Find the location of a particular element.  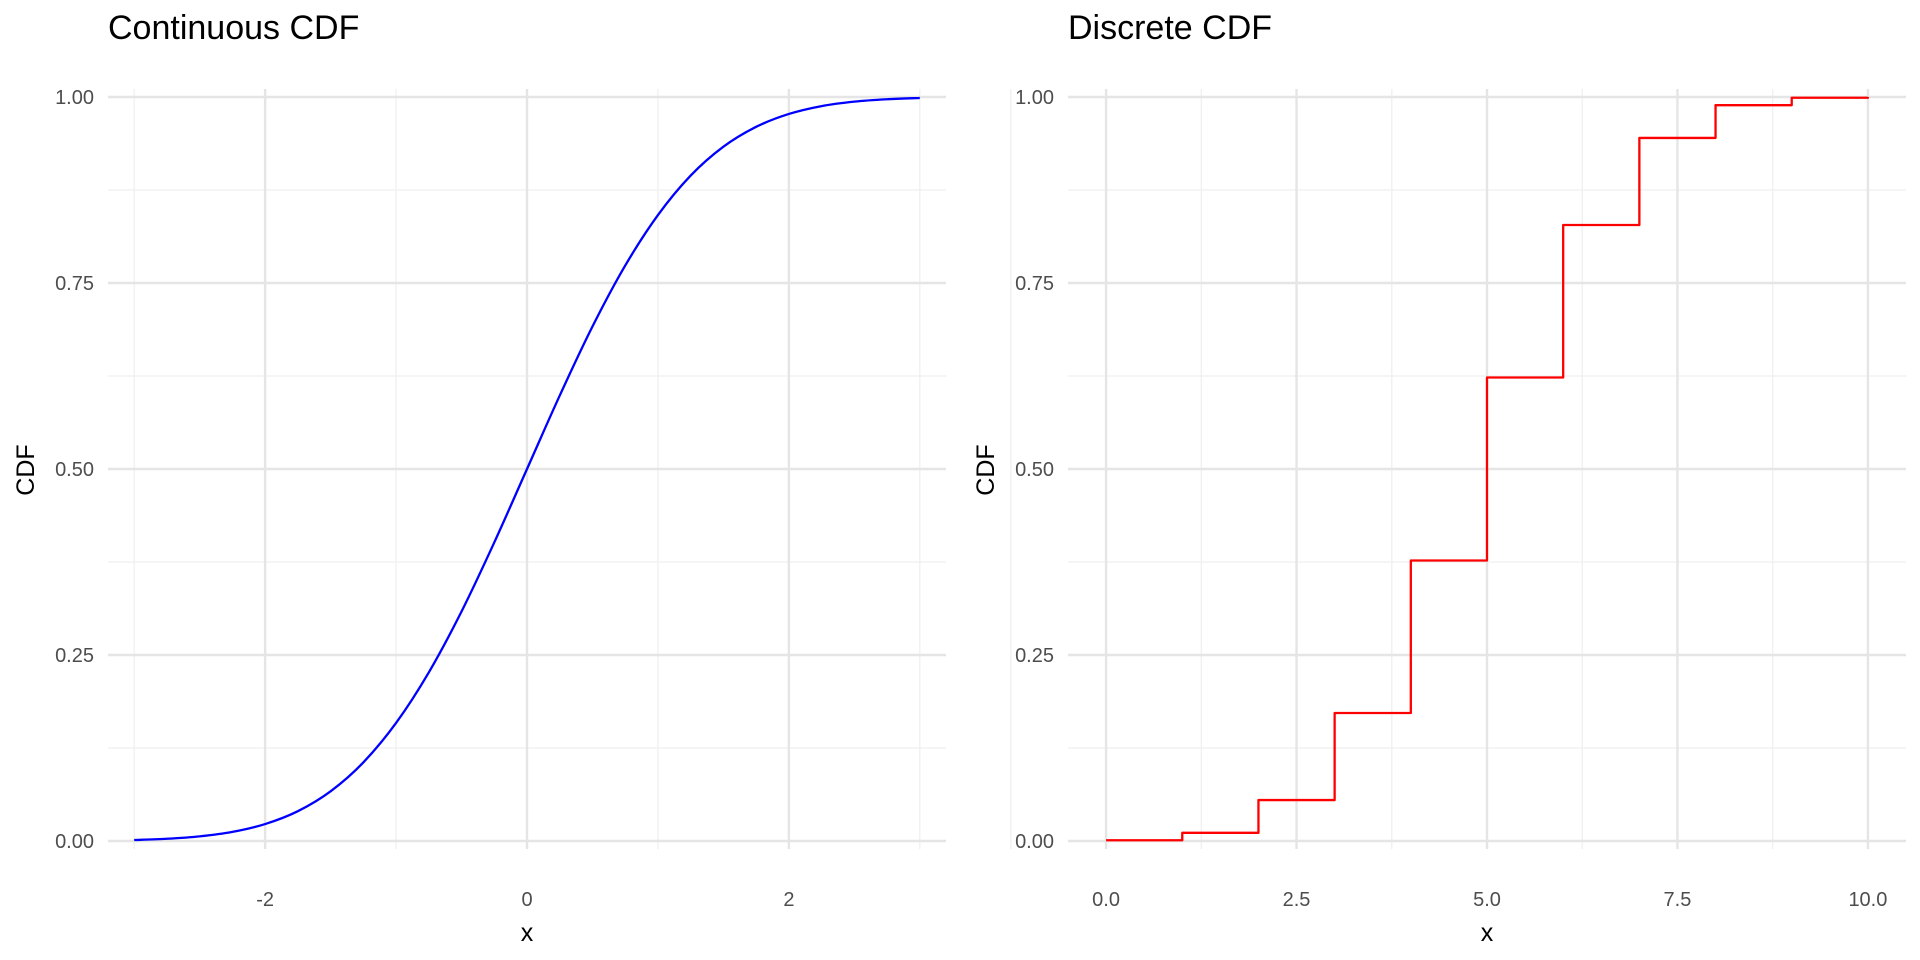

x-tick-label: 0.0 is located at coordinates (1106, 900).